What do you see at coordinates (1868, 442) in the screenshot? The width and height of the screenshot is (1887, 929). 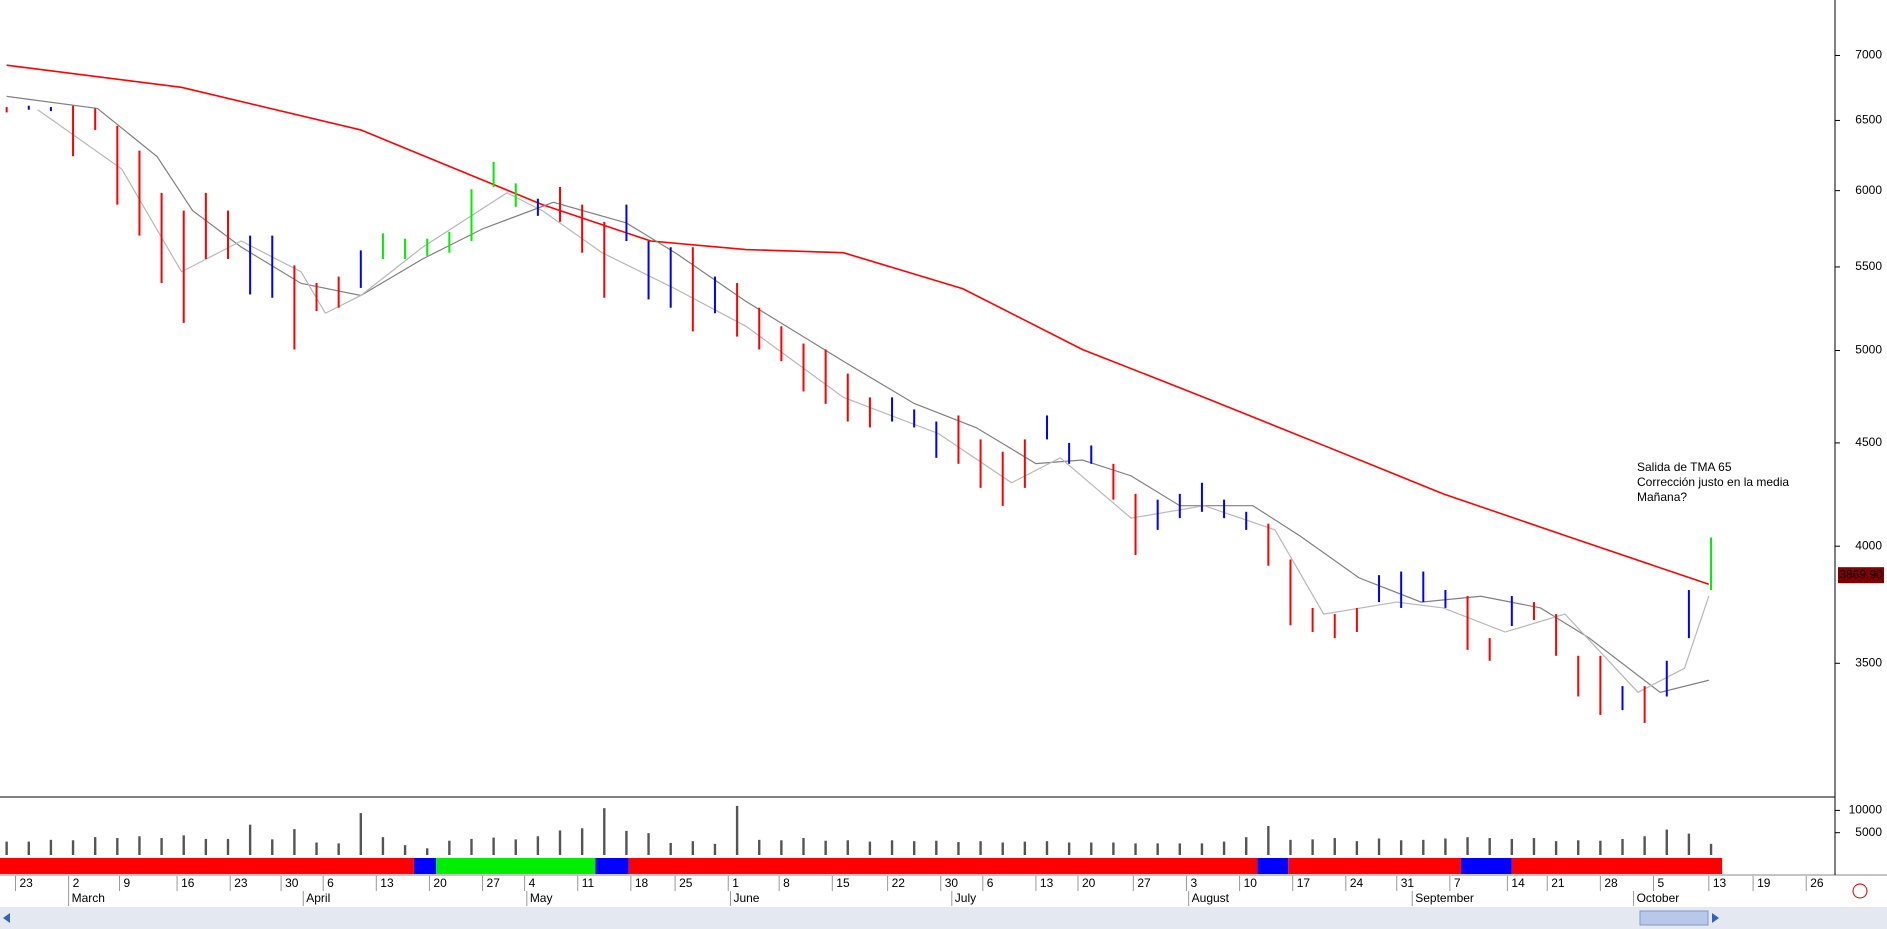 I see `y-tick-label: 4500` at bounding box center [1868, 442].